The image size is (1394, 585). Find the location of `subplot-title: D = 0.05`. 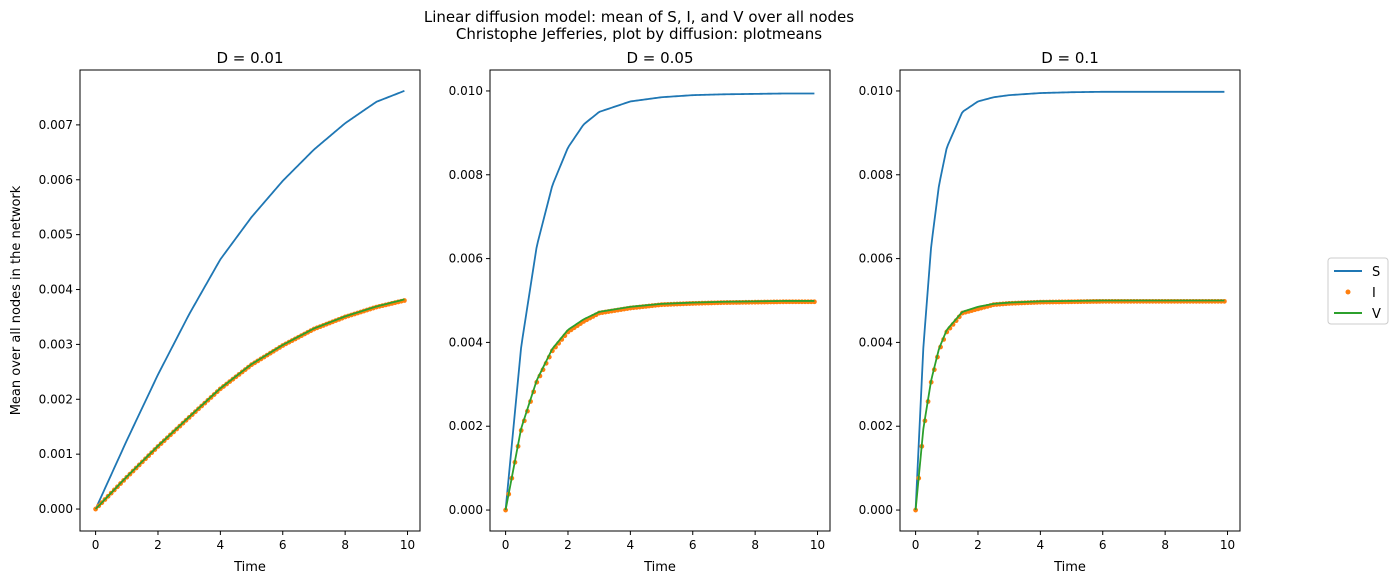

subplot-title: D = 0.05 is located at coordinates (659, 58).